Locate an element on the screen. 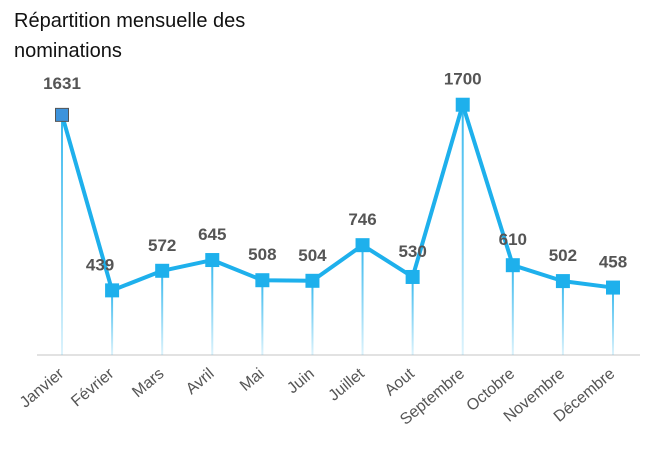 The height and width of the screenshot is (468, 649). data-label: 610 is located at coordinates (513, 239).